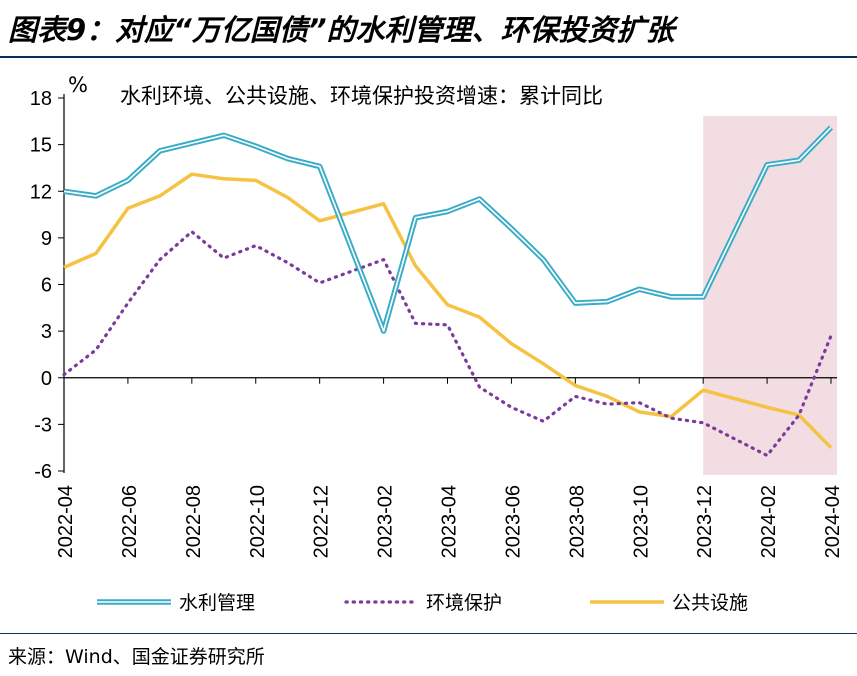  Describe the element at coordinates (41, 192) in the screenshot. I see `y-tick-label: 12` at that location.